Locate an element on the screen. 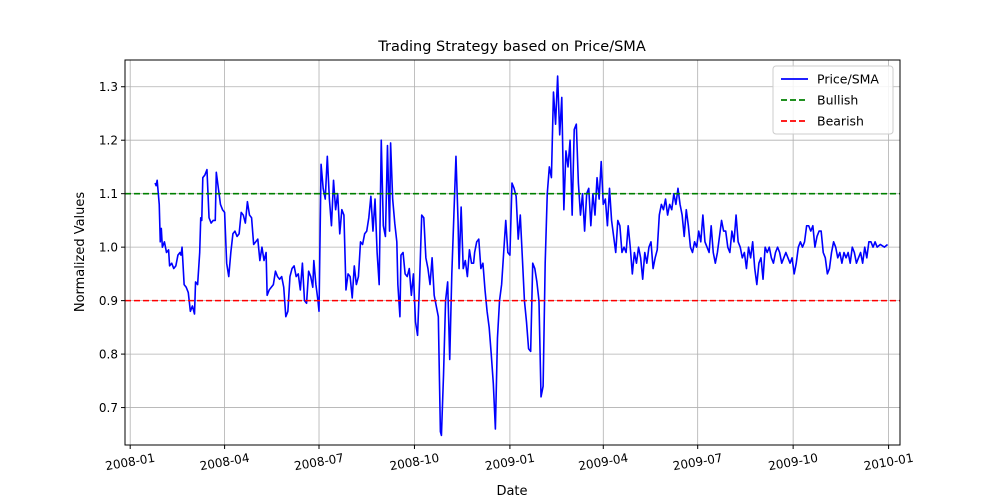 The image size is (1000, 500). legend-box is located at coordinates (833, 100).